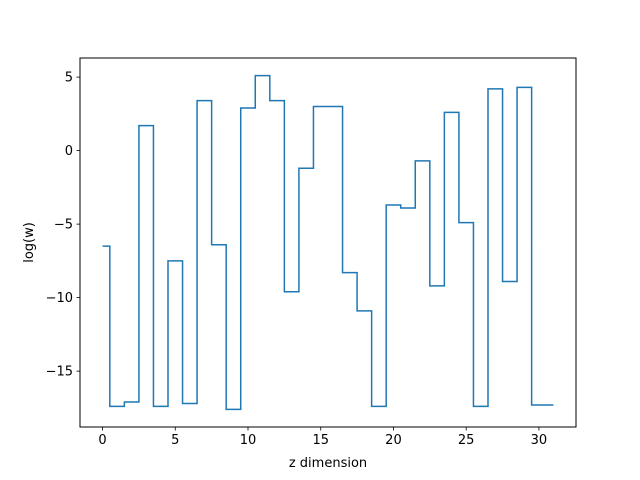 This screenshot has height=480, width=640. I want to click on x-tick-label: 0, so click(102, 440).